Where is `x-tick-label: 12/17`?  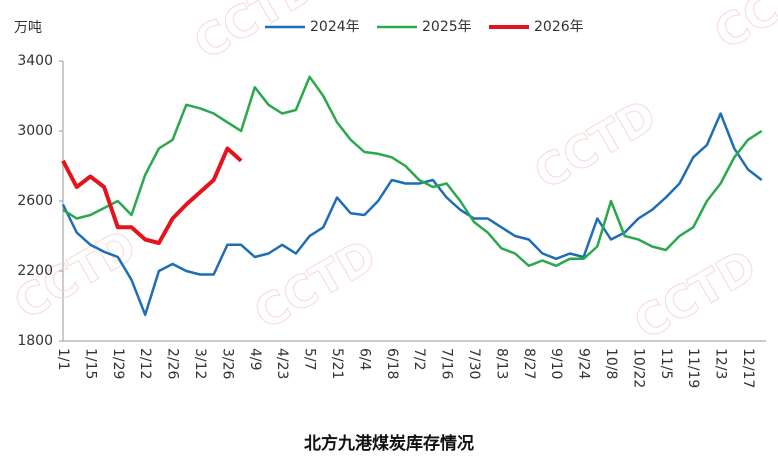 x-tick-label: 12/17 is located at coordinates (748, 368).